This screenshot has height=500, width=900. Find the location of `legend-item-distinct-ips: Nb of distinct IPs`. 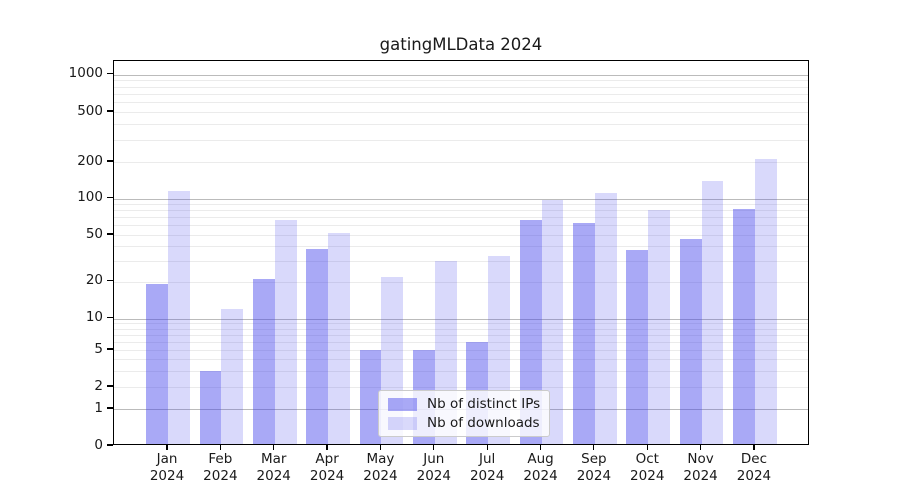

legend-item-distinct-ips: Nb of distinct IPs is located at coordinates (464, 404).